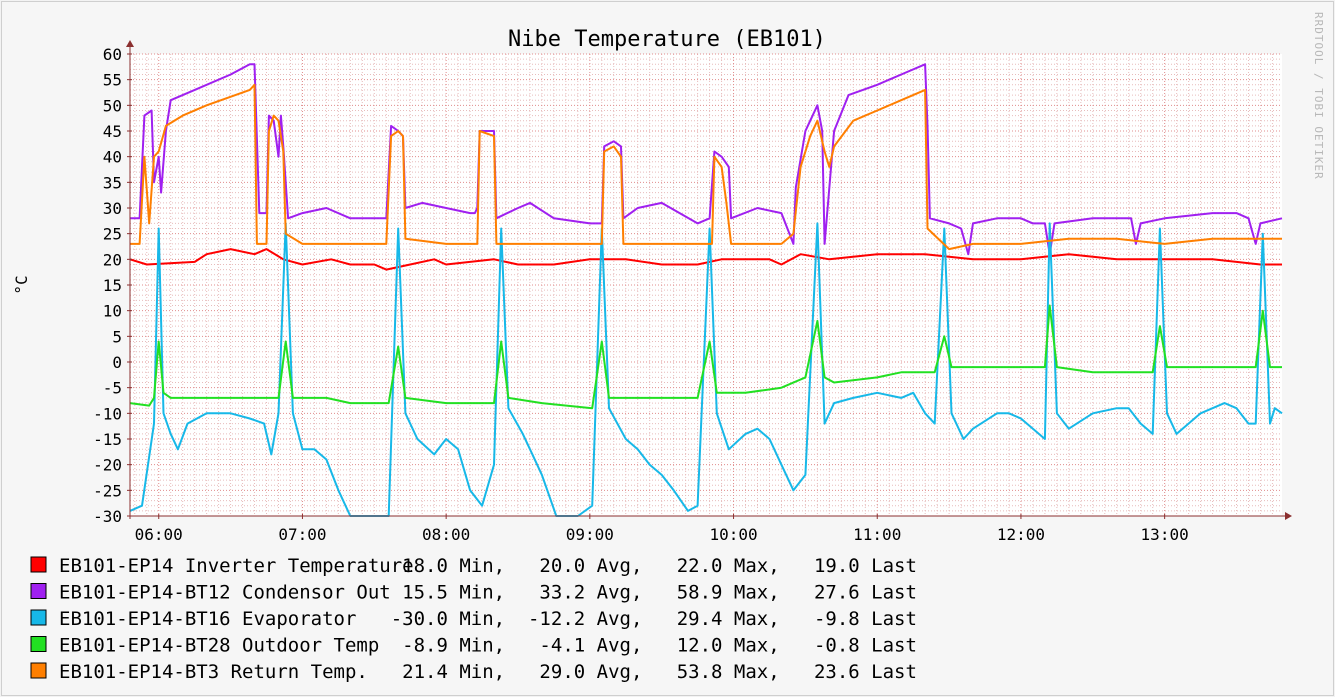 This screenshot has width=1335, height=697. Describe the element at coordinates (1165, 534) in the screenshot. I see `x-tick-label: 13:00` at that location.